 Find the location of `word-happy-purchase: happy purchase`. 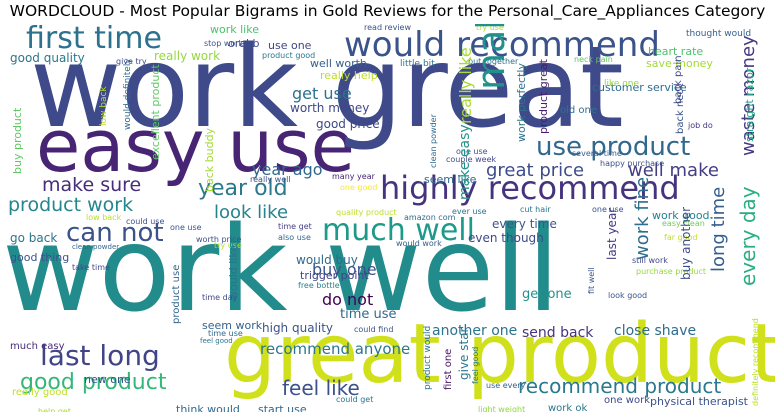

word-happy-purchase: happy purchase is located at coordinates (632, 163).